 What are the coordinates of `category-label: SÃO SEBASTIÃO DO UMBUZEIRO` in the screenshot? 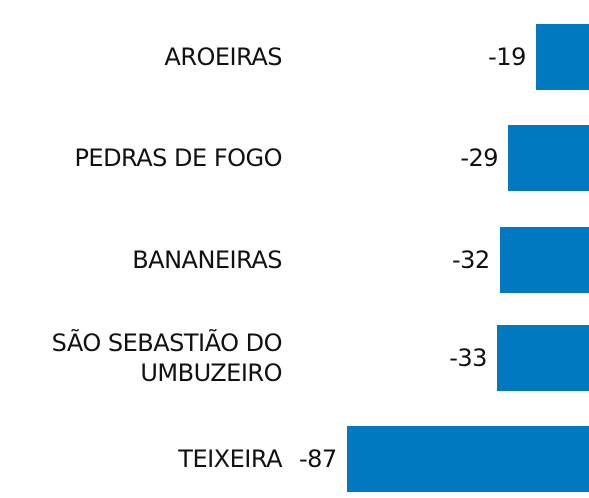 It's located at (167, 358).